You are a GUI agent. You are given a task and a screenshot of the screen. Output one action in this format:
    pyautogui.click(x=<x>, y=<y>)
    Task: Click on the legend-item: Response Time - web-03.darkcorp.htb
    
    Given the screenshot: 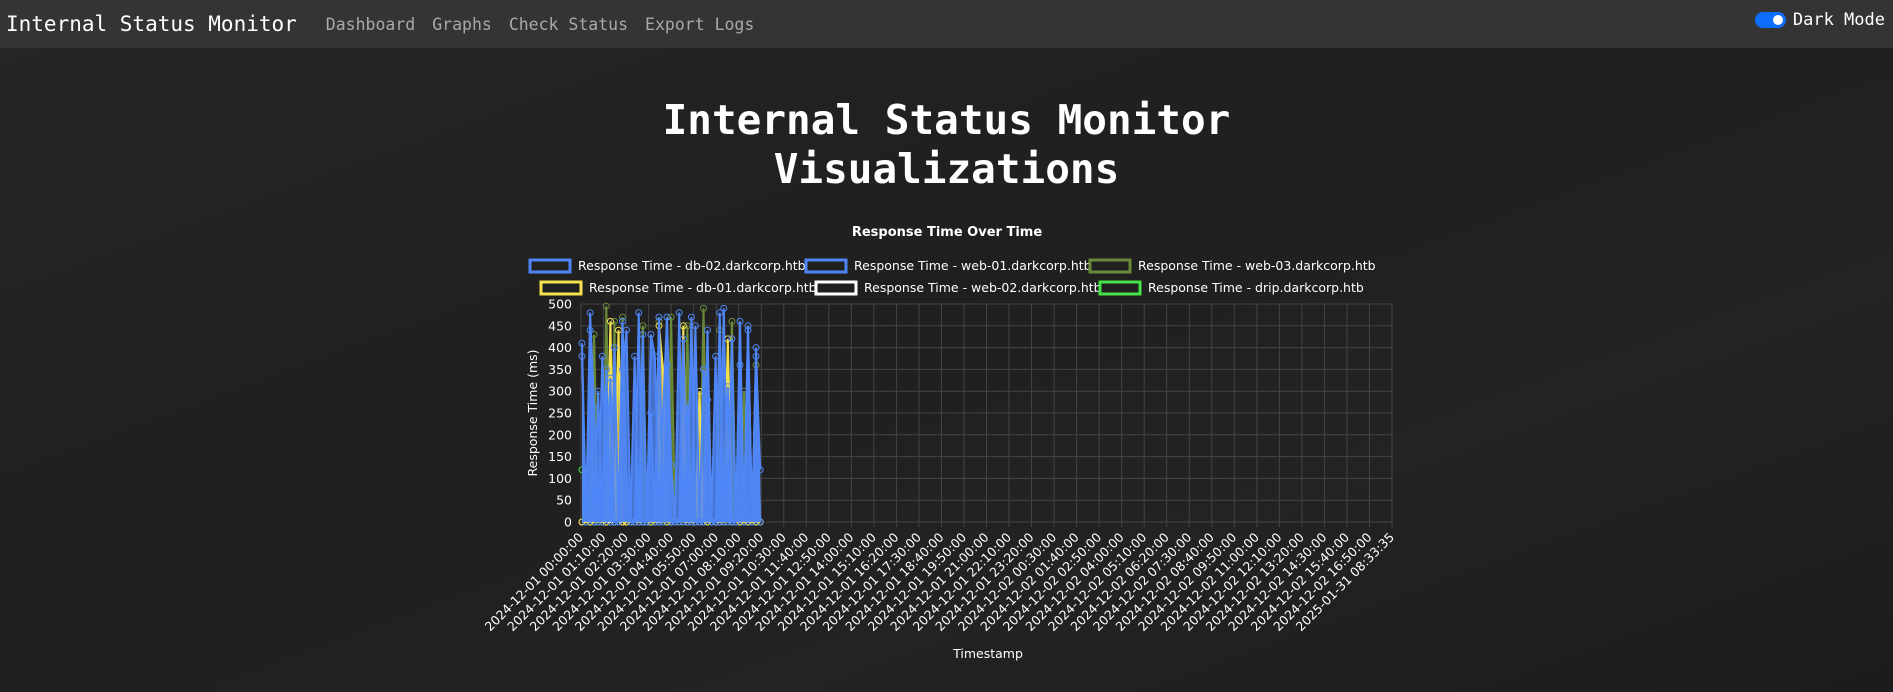 What is the action you would take?
    pyautogui.click(x=1232, y=266)
    